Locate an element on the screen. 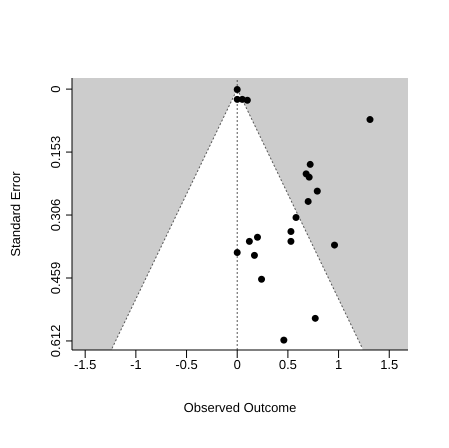 The height and width of the screenshot is (448, 449). x-tick-label: 0.5 is located at coordinates (287, 364).